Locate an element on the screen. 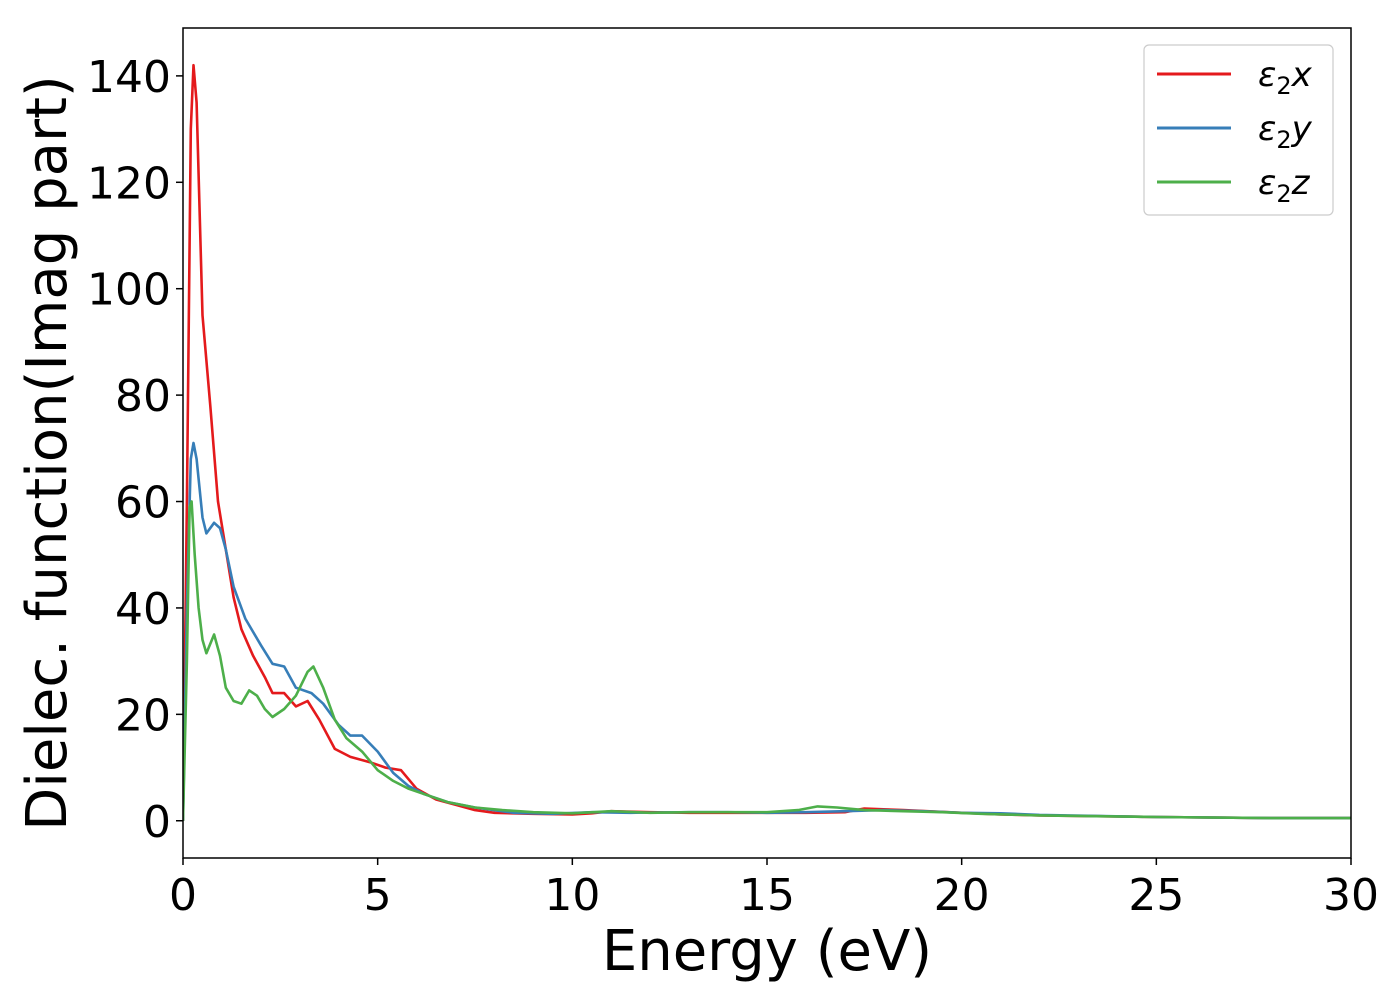 This screenshot has height=1000, width=1400. y-tick-label: 80 is located at coordinates (143, 396).